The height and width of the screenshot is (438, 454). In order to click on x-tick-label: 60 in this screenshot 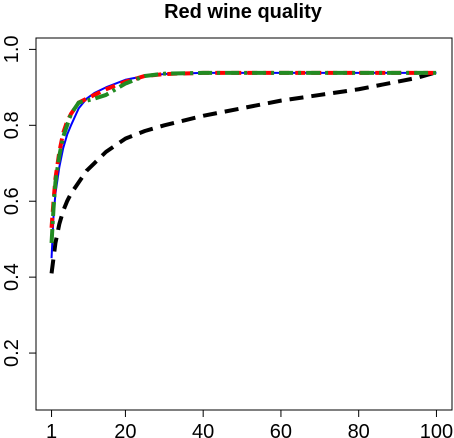, I will do `click(281, 429)`.